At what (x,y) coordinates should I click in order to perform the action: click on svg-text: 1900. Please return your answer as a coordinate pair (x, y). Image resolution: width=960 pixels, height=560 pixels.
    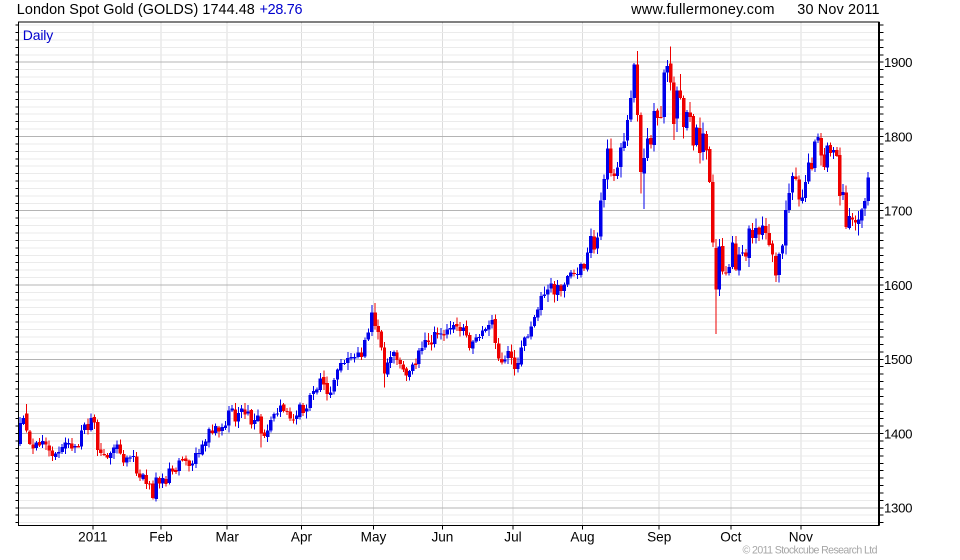
    Looking at the image, I should click on (898, 62).